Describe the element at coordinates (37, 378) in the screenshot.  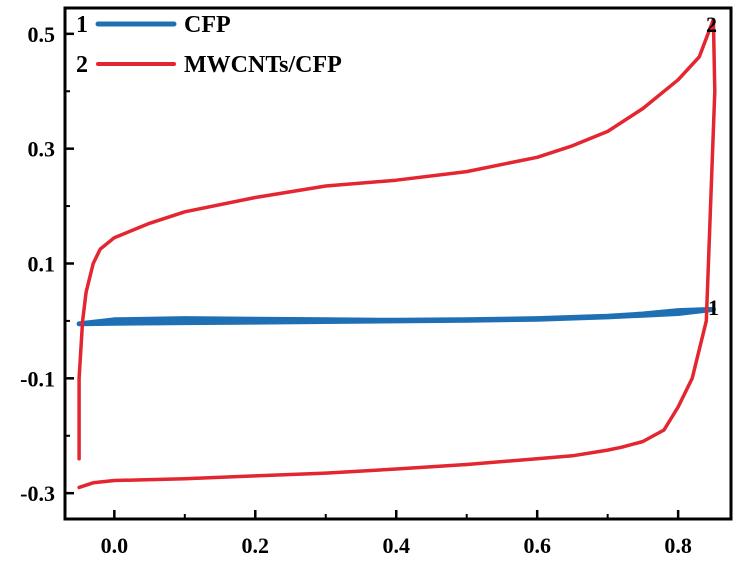
I see `y-tick-label: -0.1` at that location.